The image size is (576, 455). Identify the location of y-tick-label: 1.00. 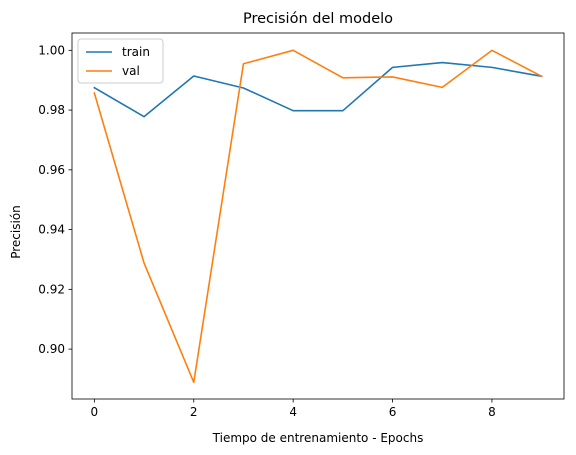
(51, 50).